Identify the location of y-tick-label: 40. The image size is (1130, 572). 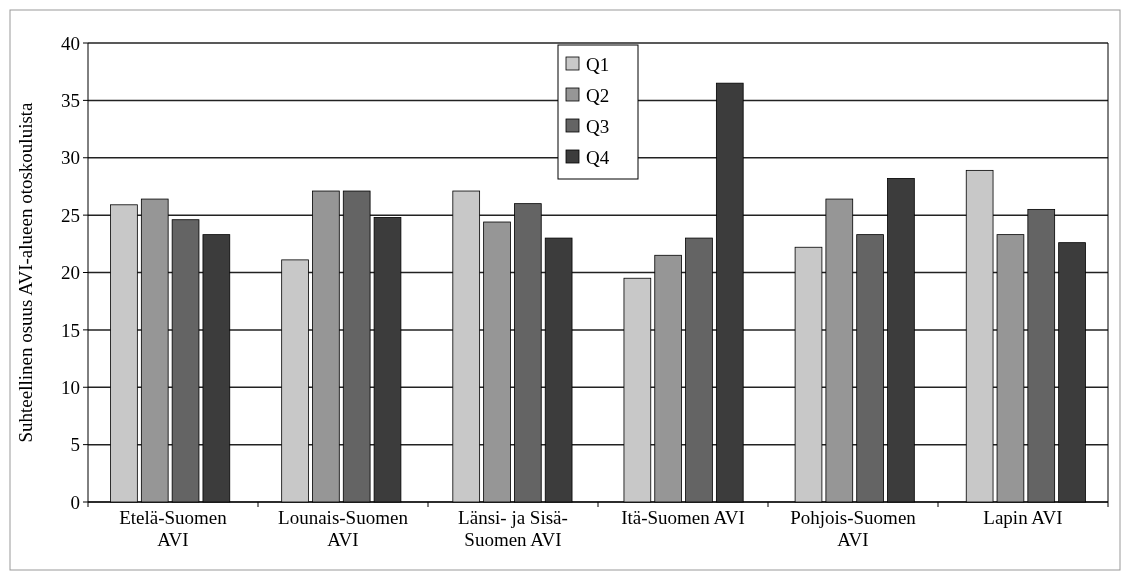
(70, 43).